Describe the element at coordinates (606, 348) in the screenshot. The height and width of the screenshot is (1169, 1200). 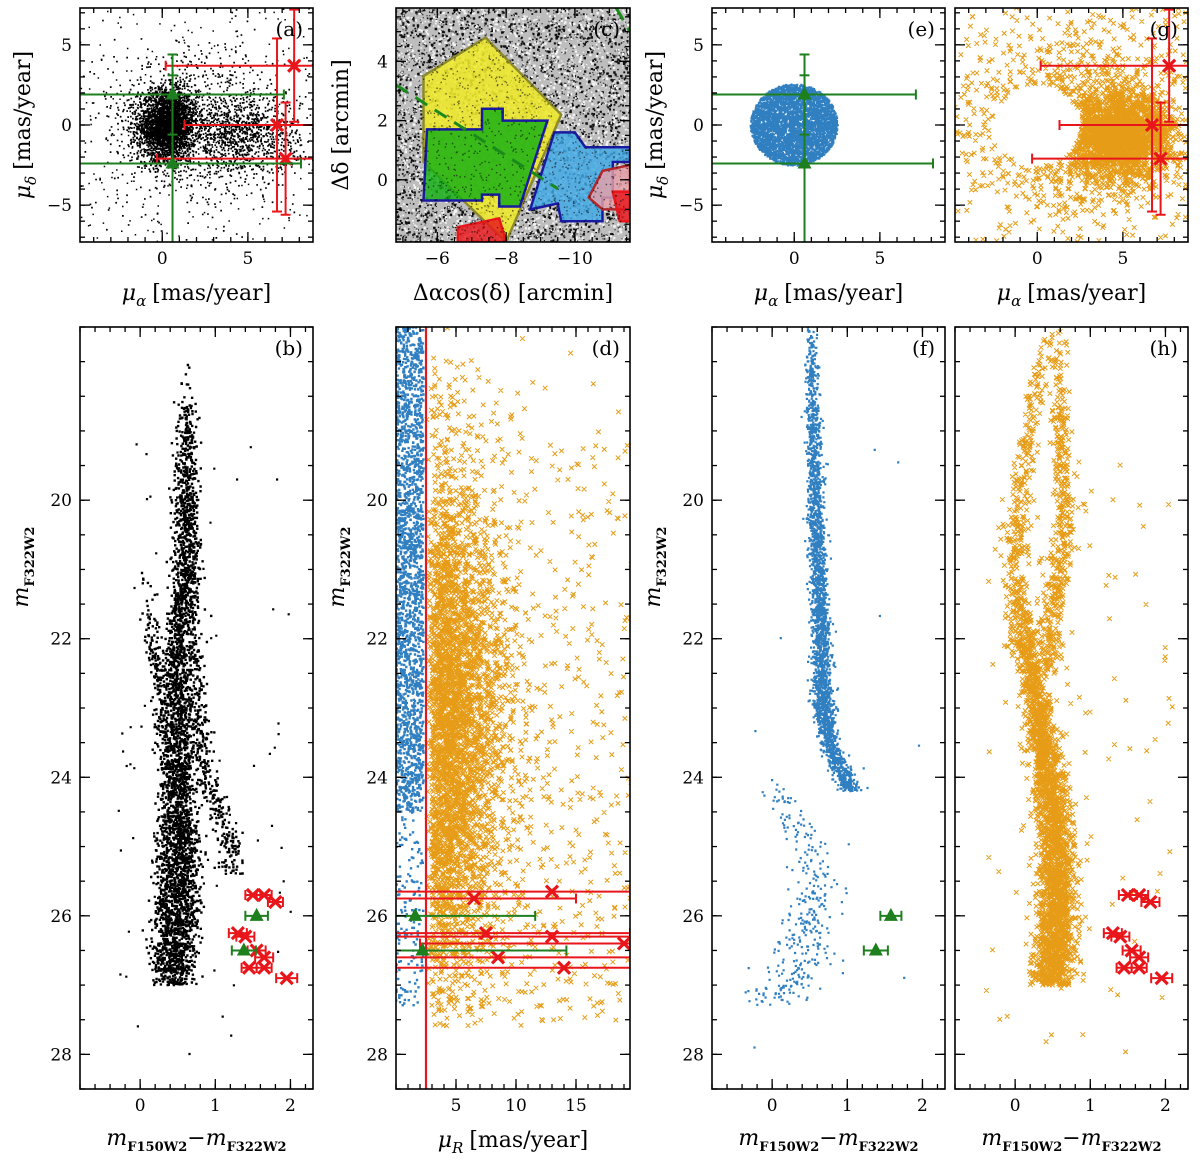
I see `panel-label: (d)` at that location.